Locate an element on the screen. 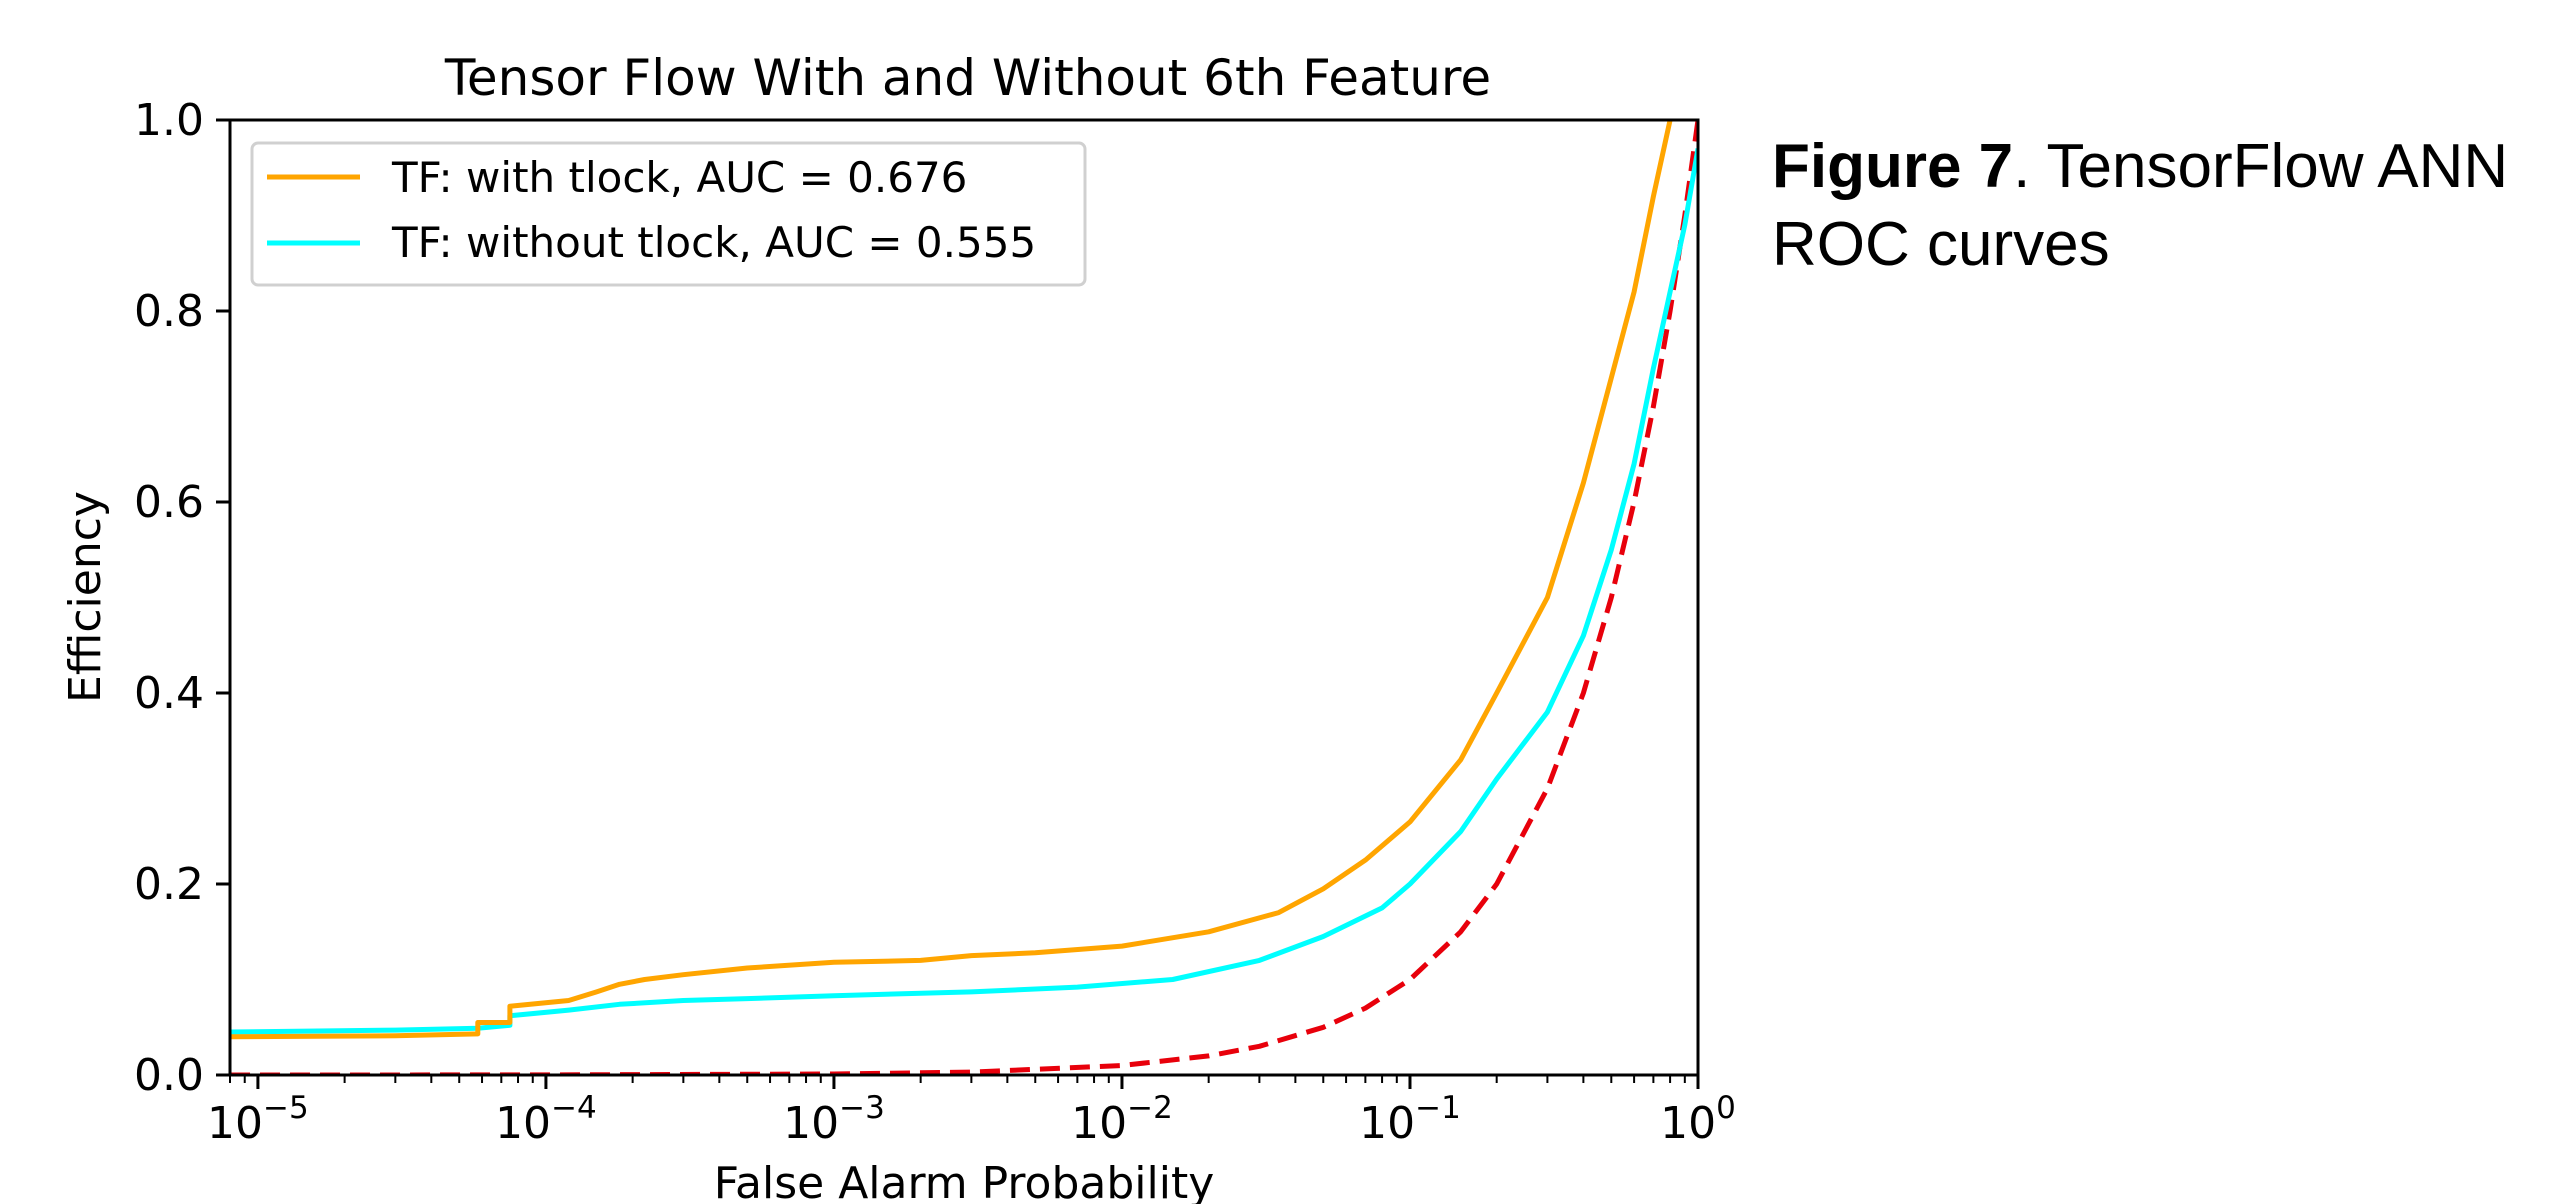 Image resolution: width=2573 pixels, height=1204 pixels. figure-caption-text: . TensorFlow ANN ROC curves is located at coordinates (2140, 205).